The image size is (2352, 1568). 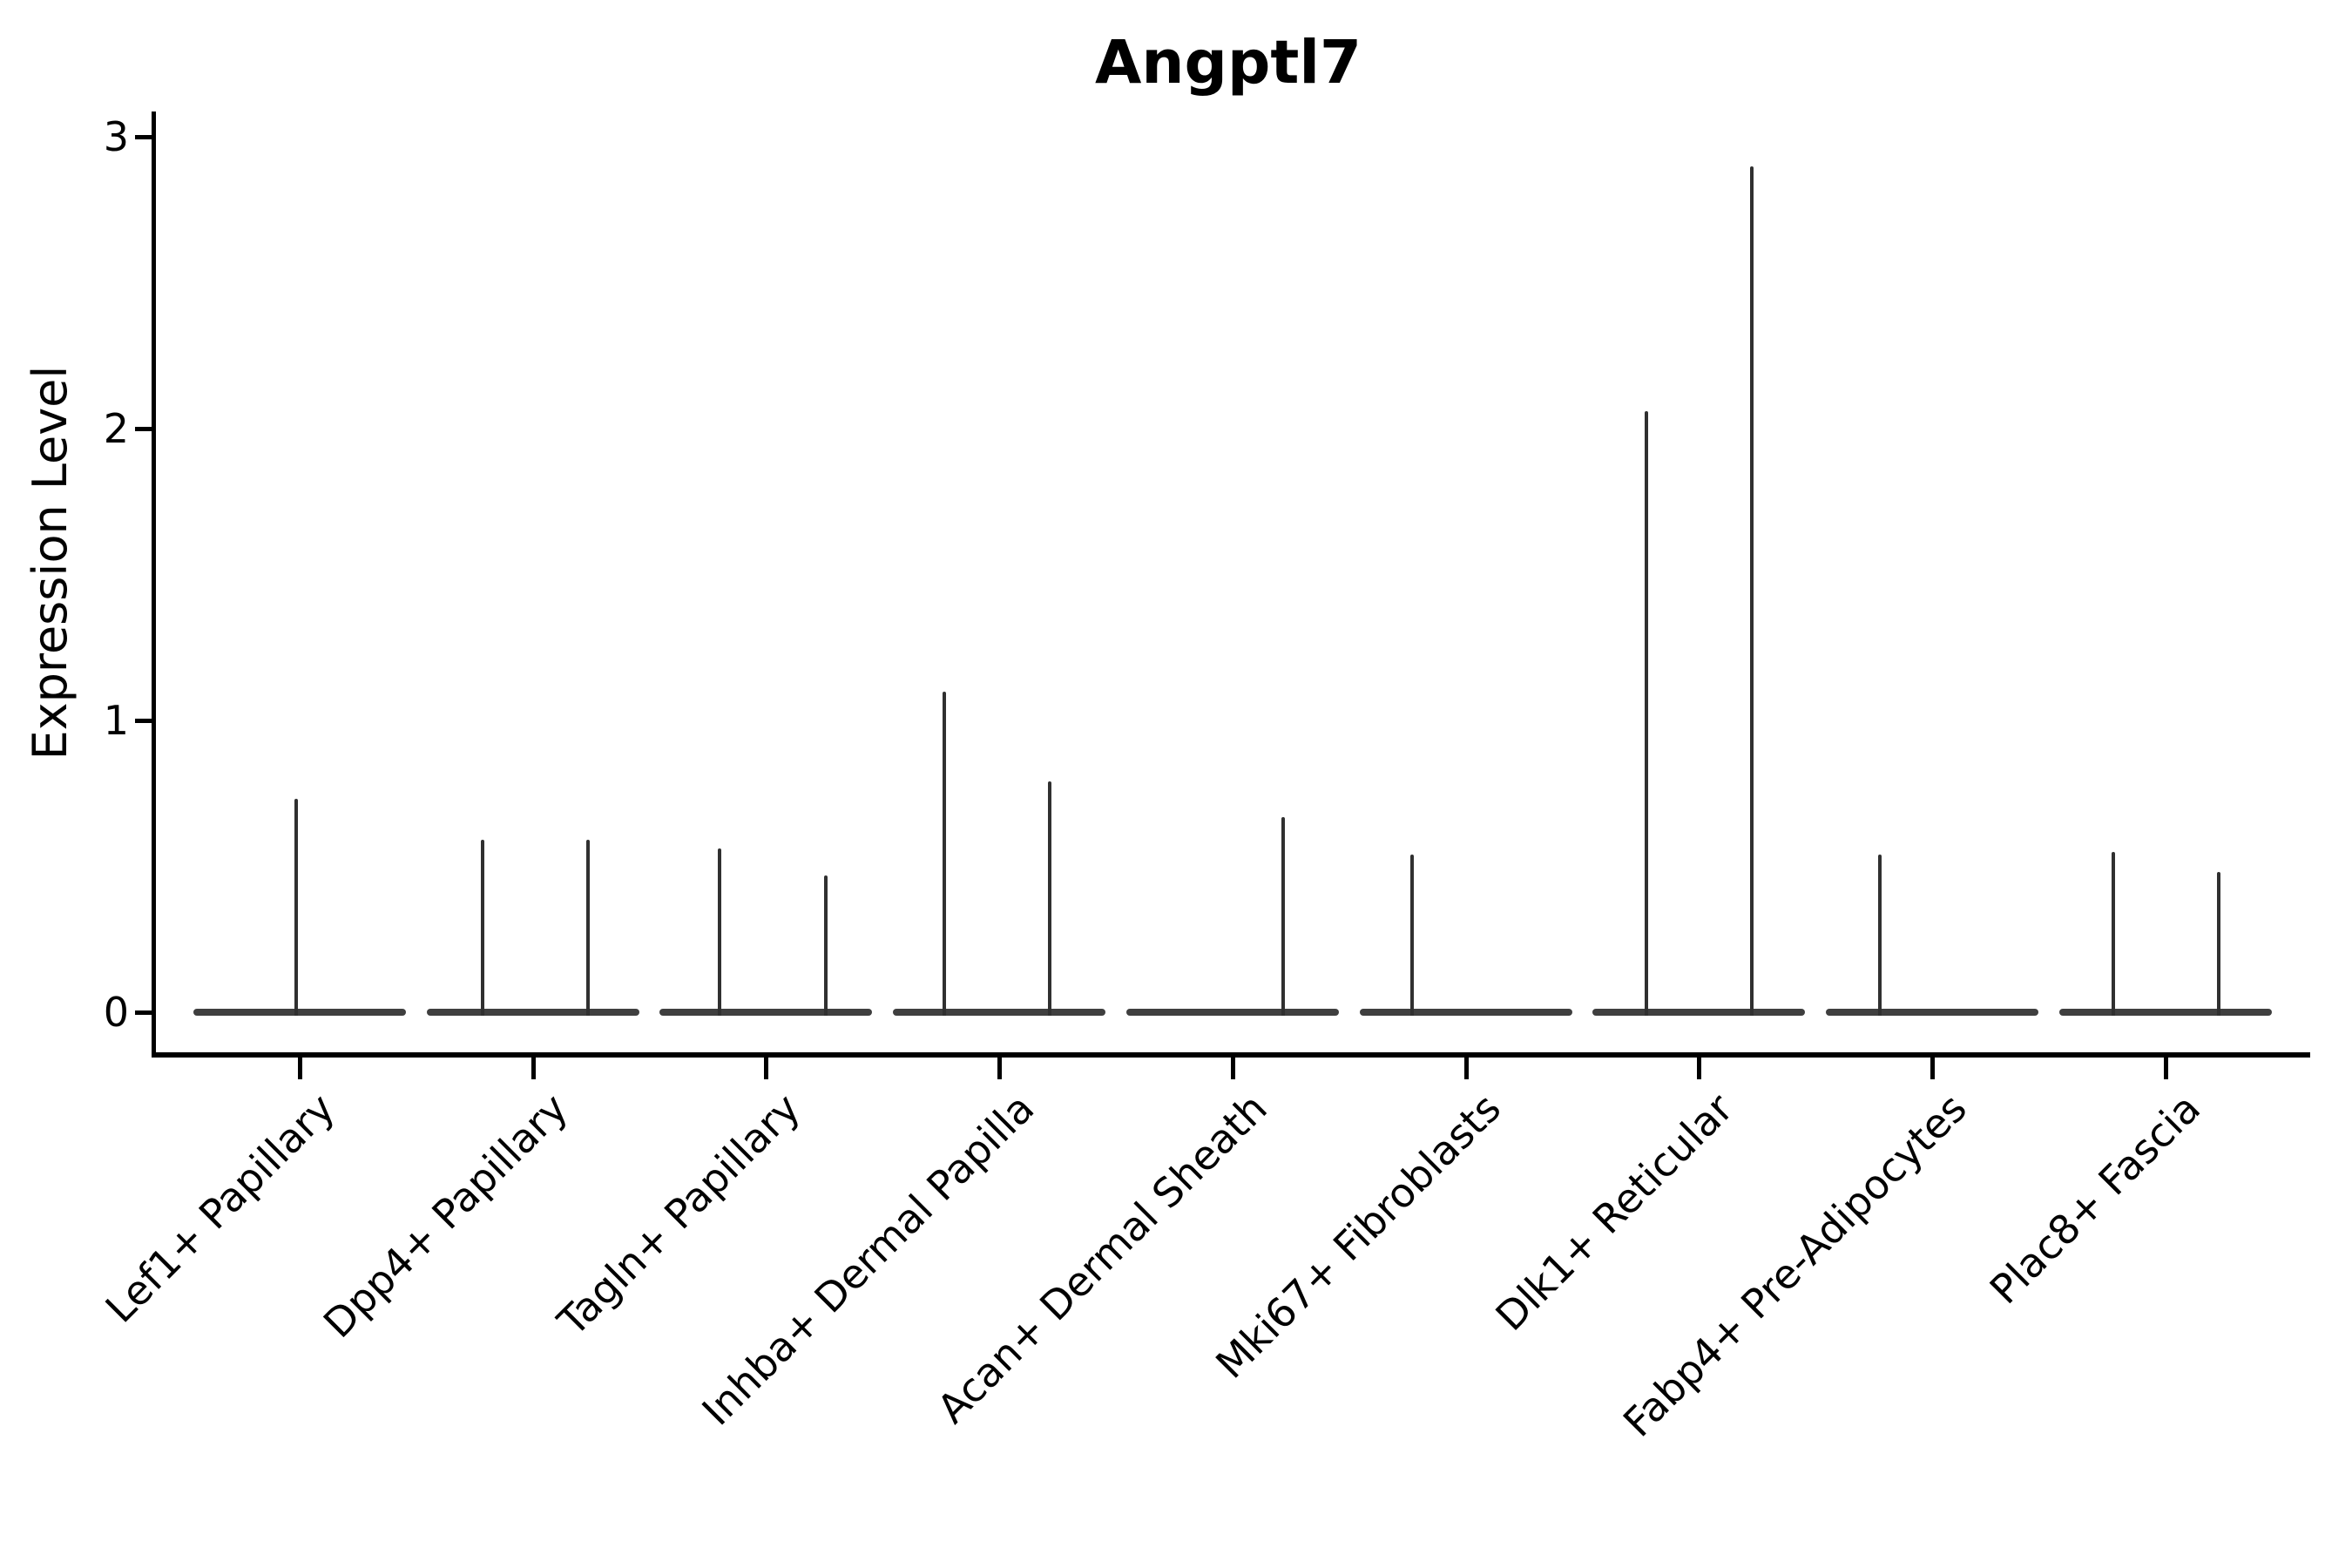 What do you see at coordinates (2095, 1199) in the screenshot?
I see `x-tick-label: Plac8+ Fascia` at bounding box center [2095, 1199].